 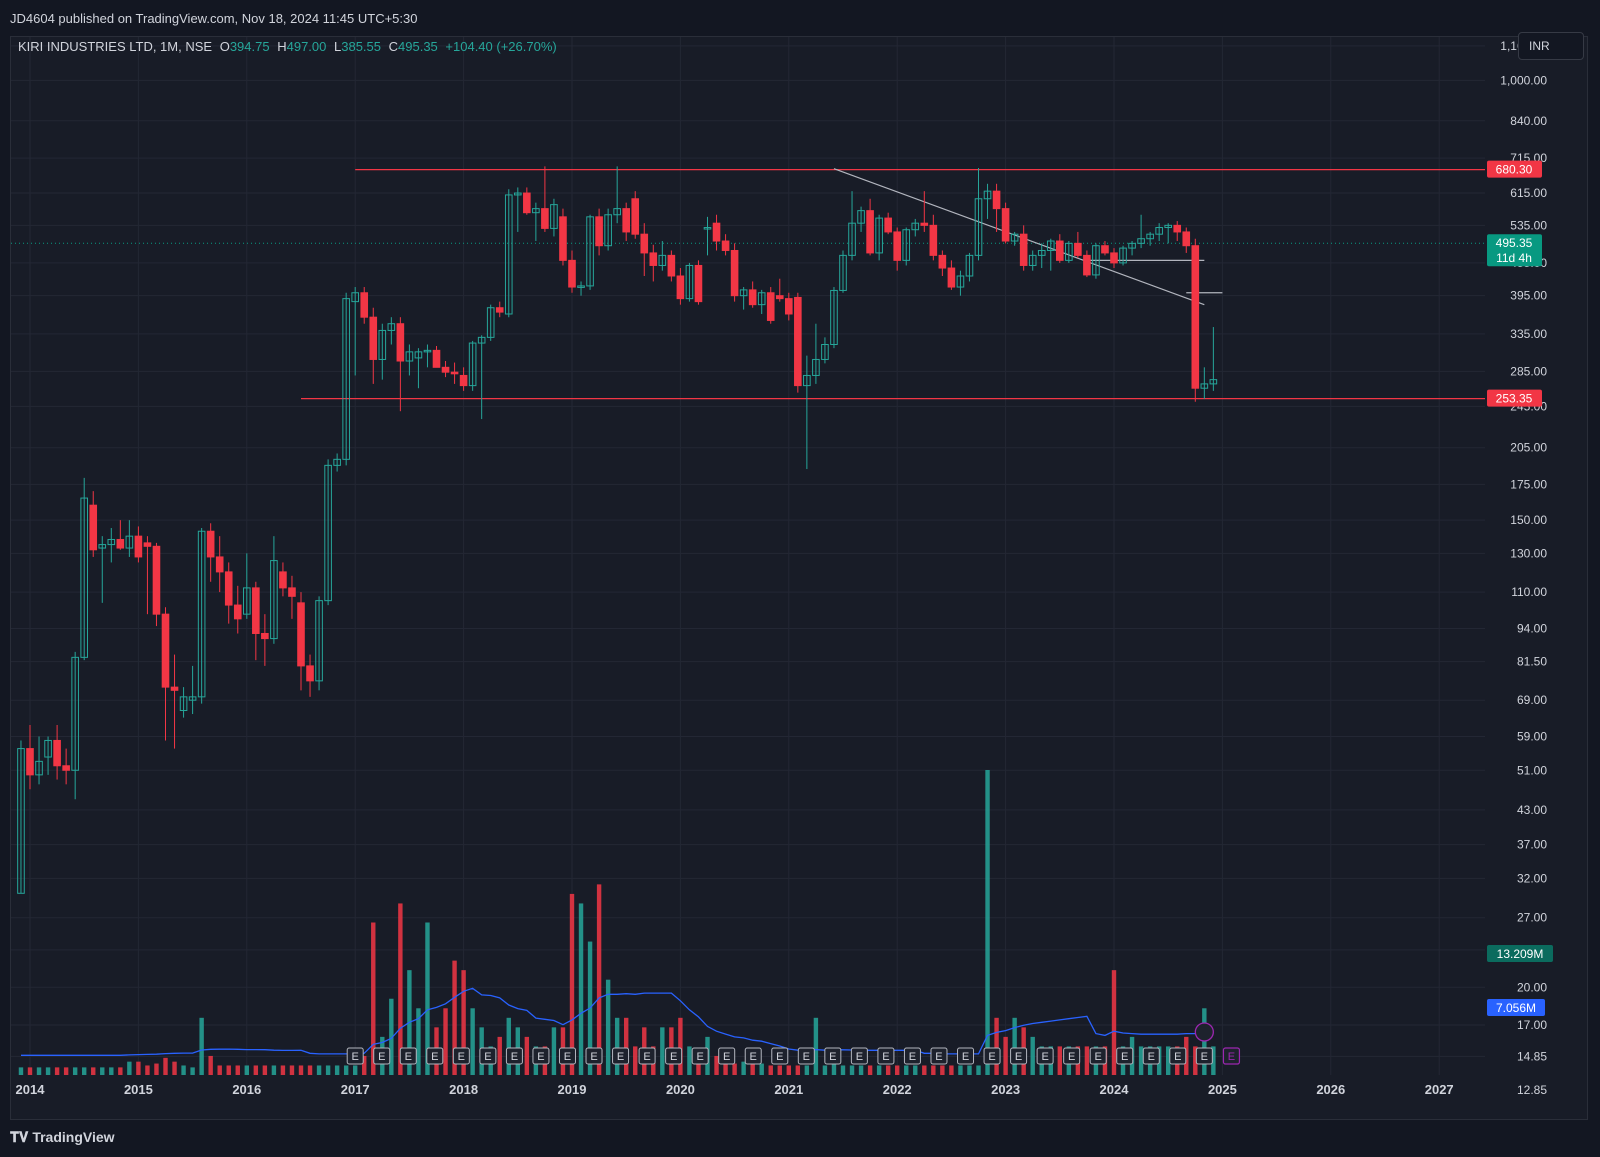 What do you see at coordinates (501, 46) in the screenshot?
I see `change-value: +104.40 (+26.70%)` at bounding box center [501, 46].